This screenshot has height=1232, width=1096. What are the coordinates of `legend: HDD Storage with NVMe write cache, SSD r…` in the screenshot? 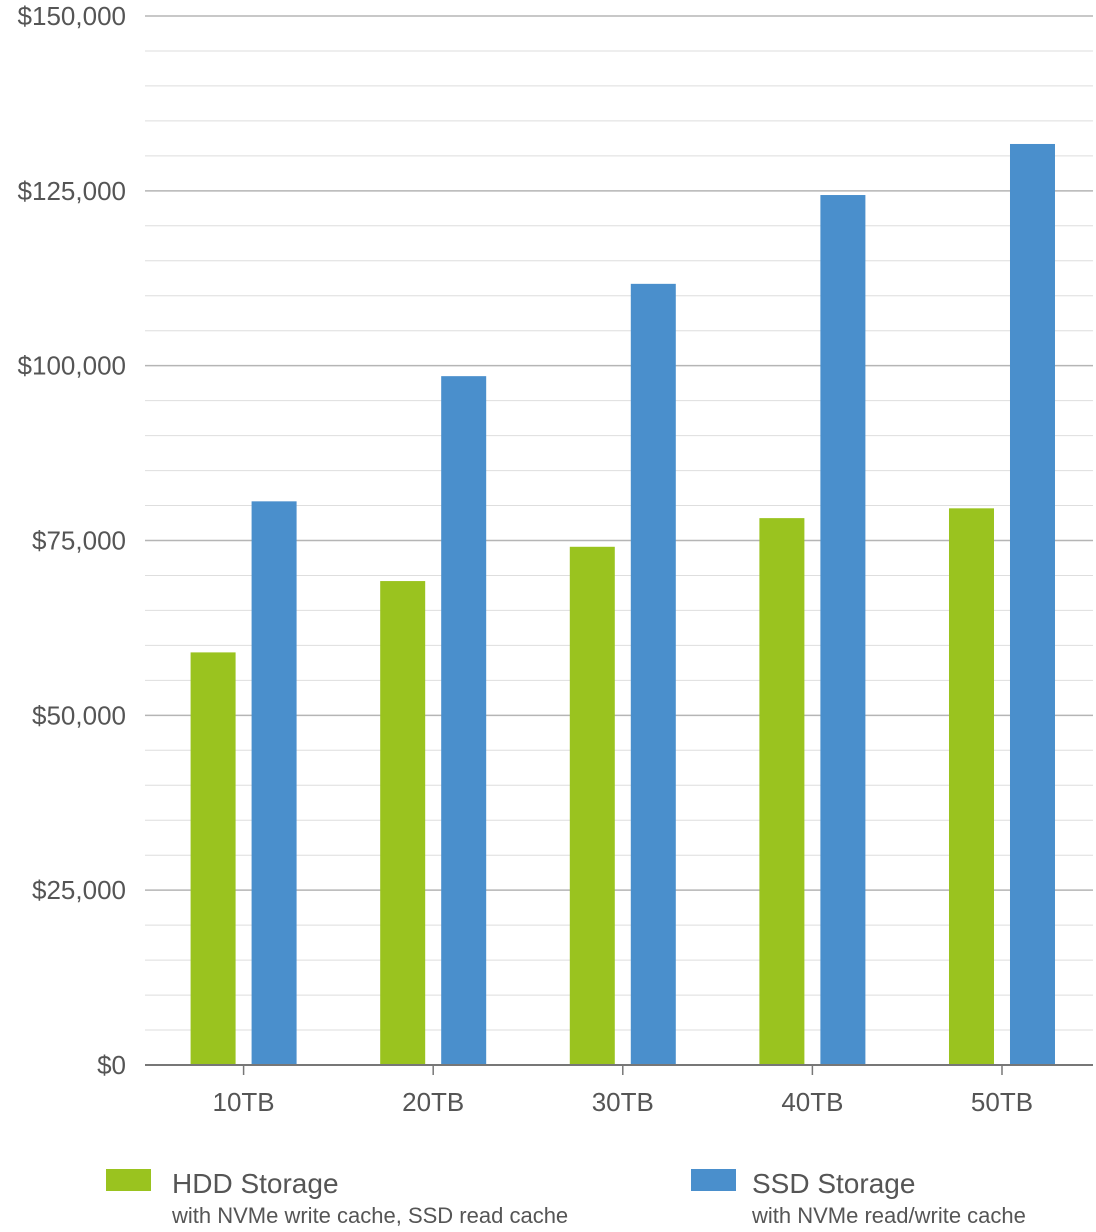 It's located at (566, 1198).